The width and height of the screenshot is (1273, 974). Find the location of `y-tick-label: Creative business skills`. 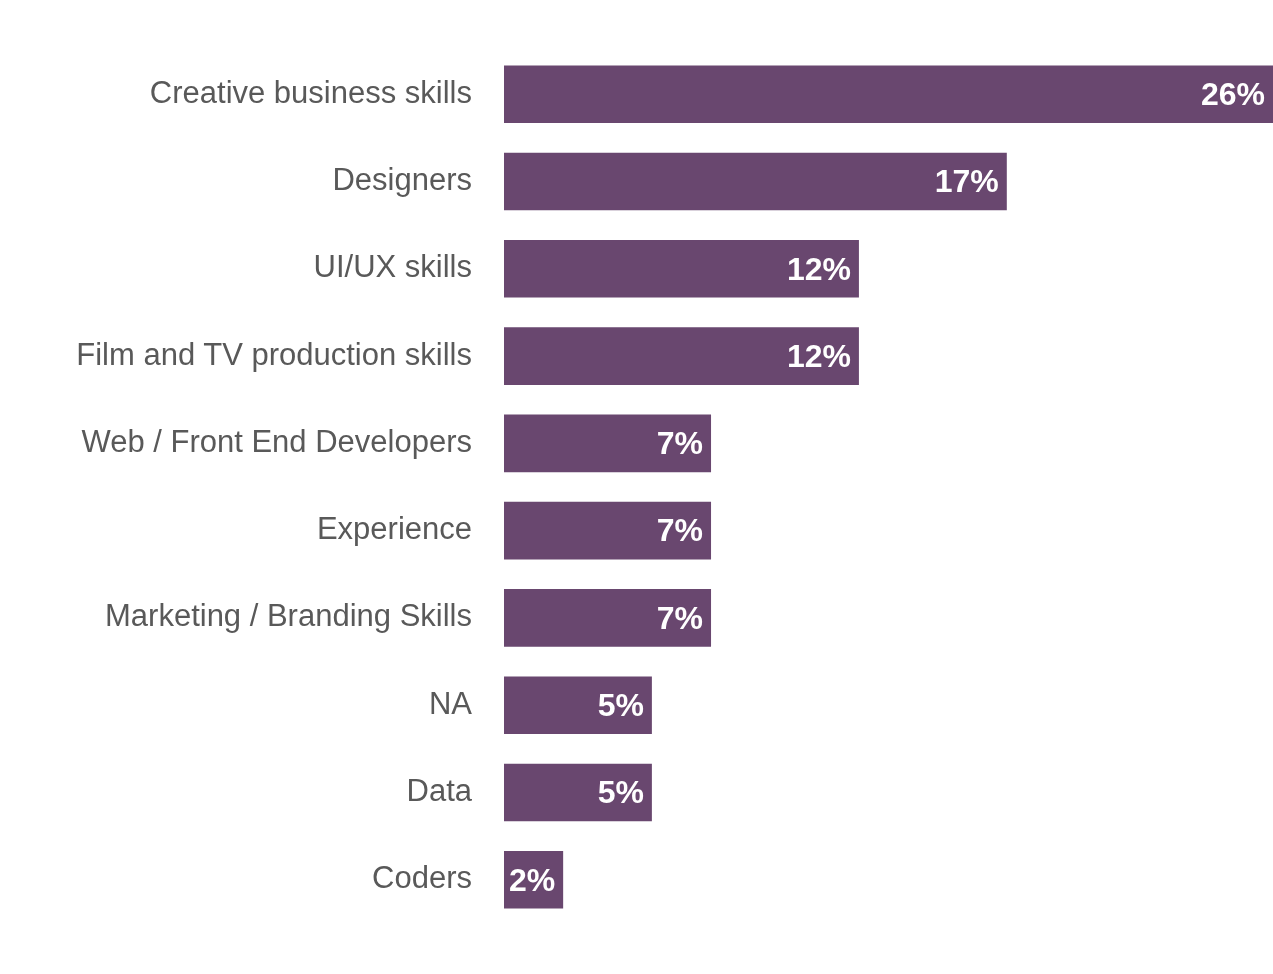

y-tick-label: Creative business skills is located at coordinates (310, 92).